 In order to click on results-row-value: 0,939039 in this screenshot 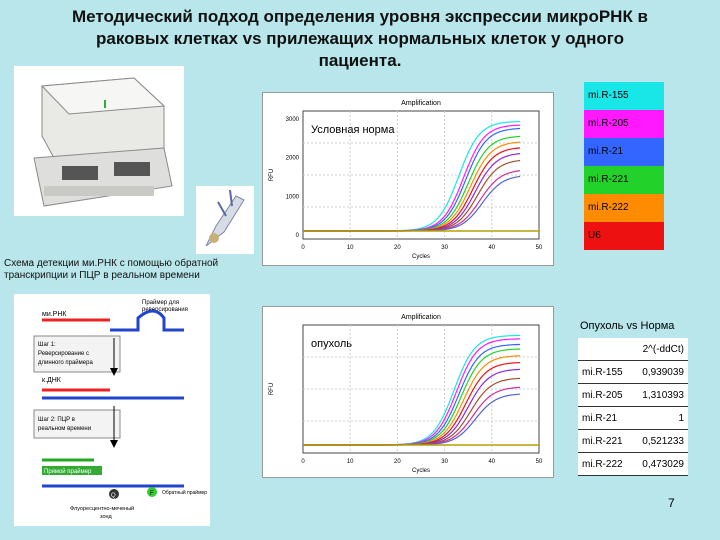, I will do `click(660, 372)`.